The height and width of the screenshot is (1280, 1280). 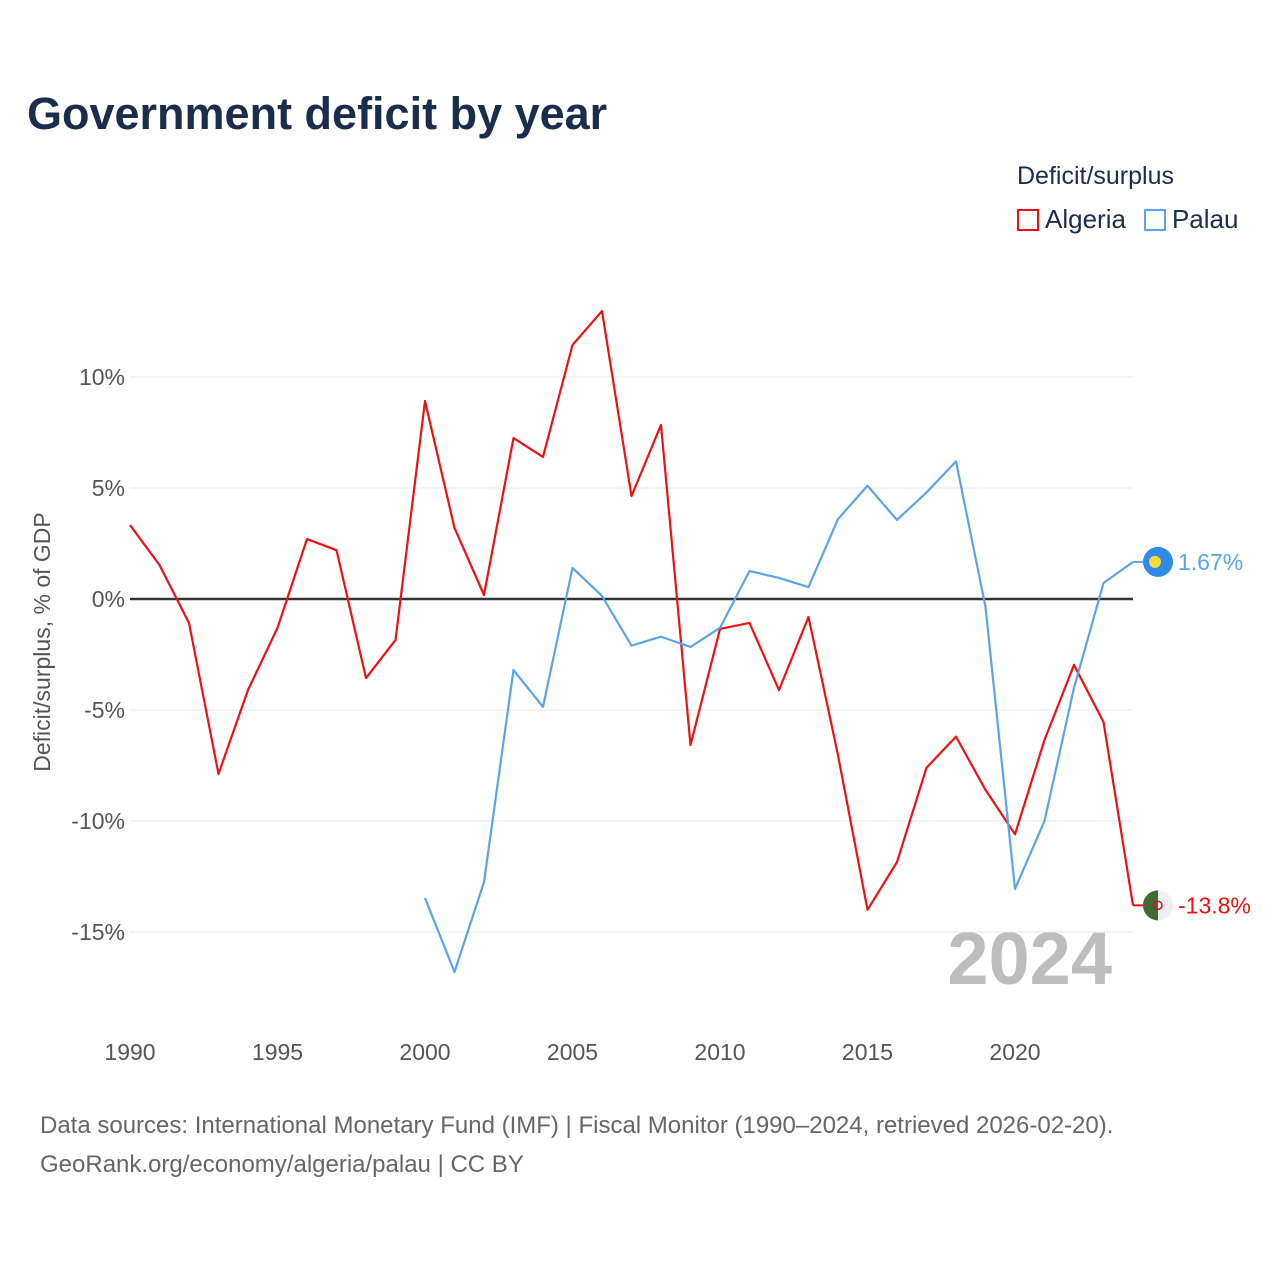 I want to click on end-value-label: 1.67%, so click(x=1210, y=562).